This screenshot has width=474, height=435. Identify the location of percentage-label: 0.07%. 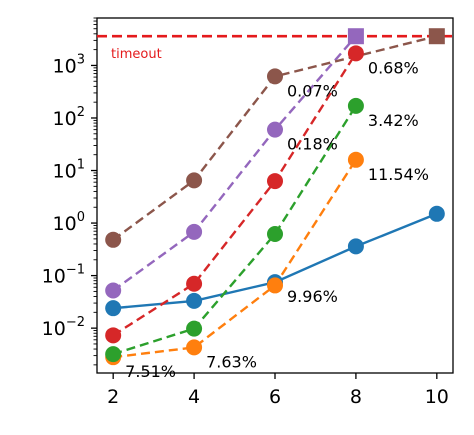
(312, 90).